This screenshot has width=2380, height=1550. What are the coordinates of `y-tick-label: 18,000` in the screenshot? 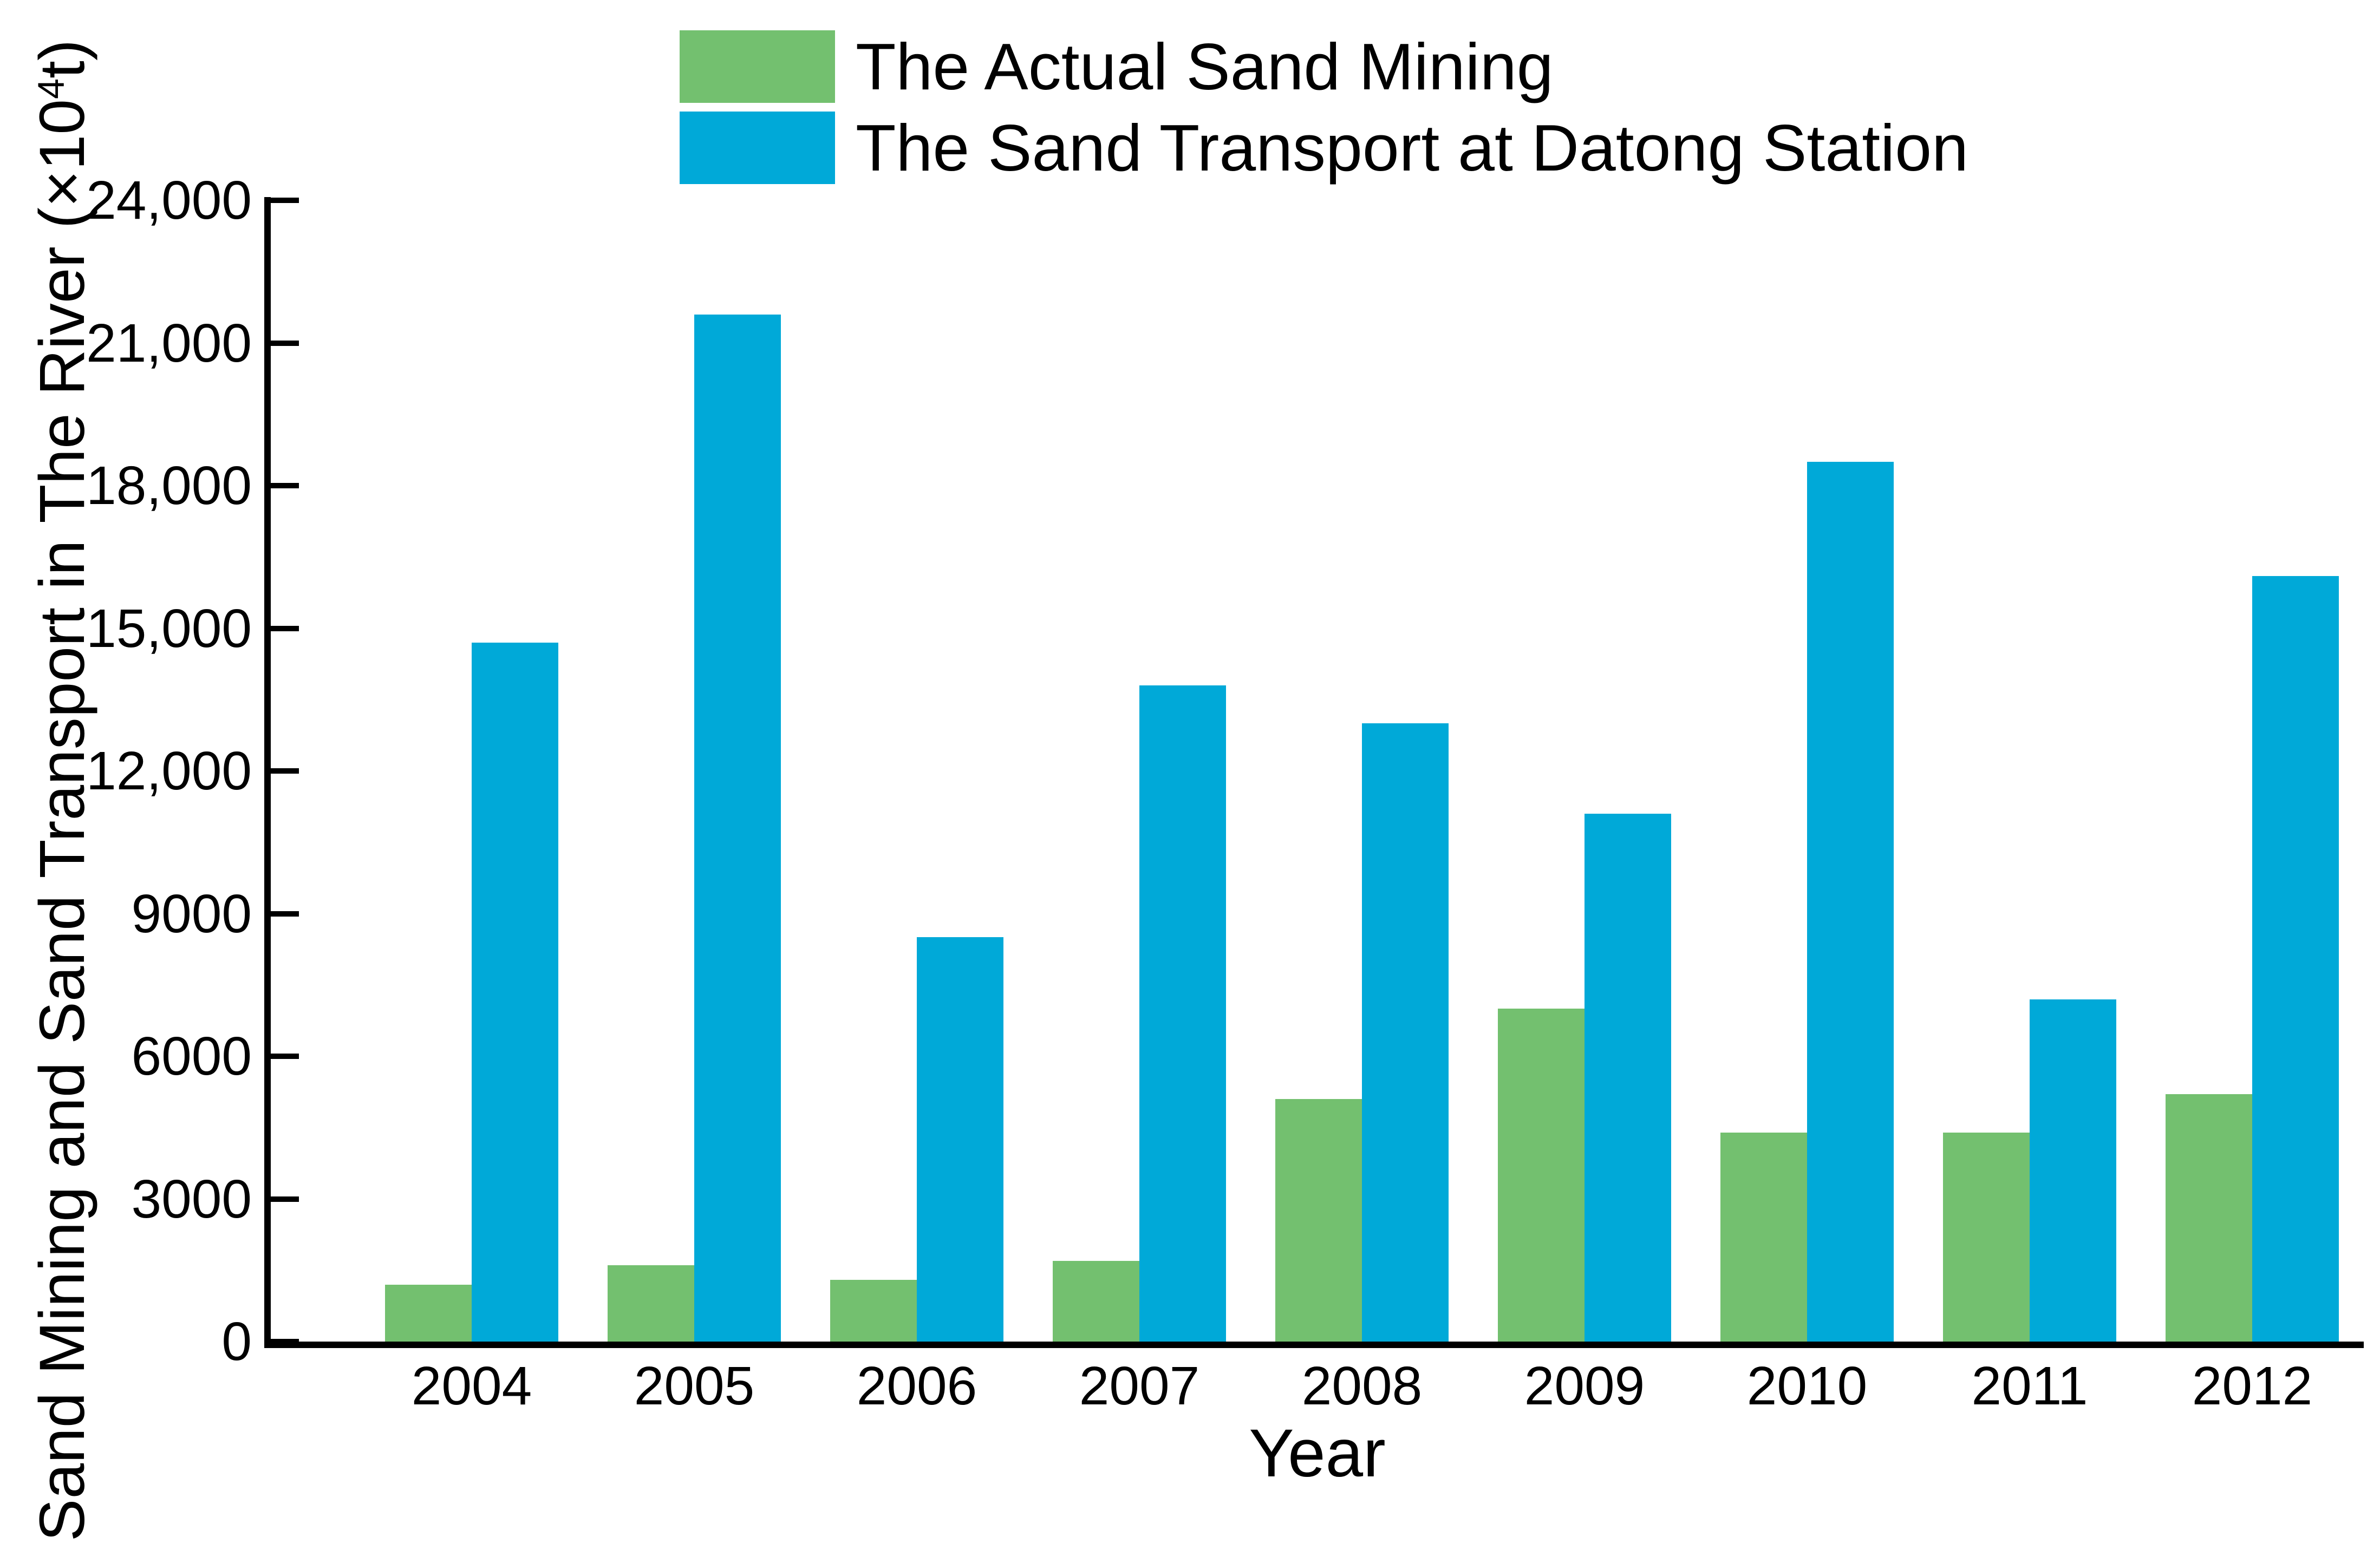 It's located at (169, 486).